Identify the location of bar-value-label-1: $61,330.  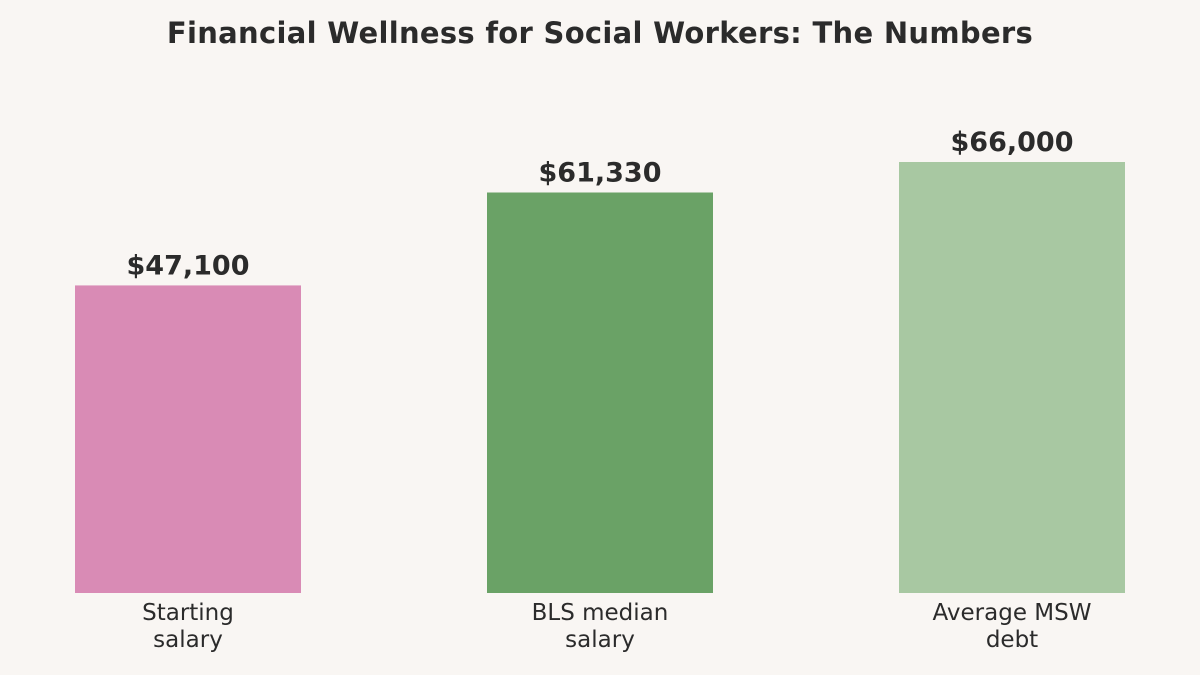
(600, 172).